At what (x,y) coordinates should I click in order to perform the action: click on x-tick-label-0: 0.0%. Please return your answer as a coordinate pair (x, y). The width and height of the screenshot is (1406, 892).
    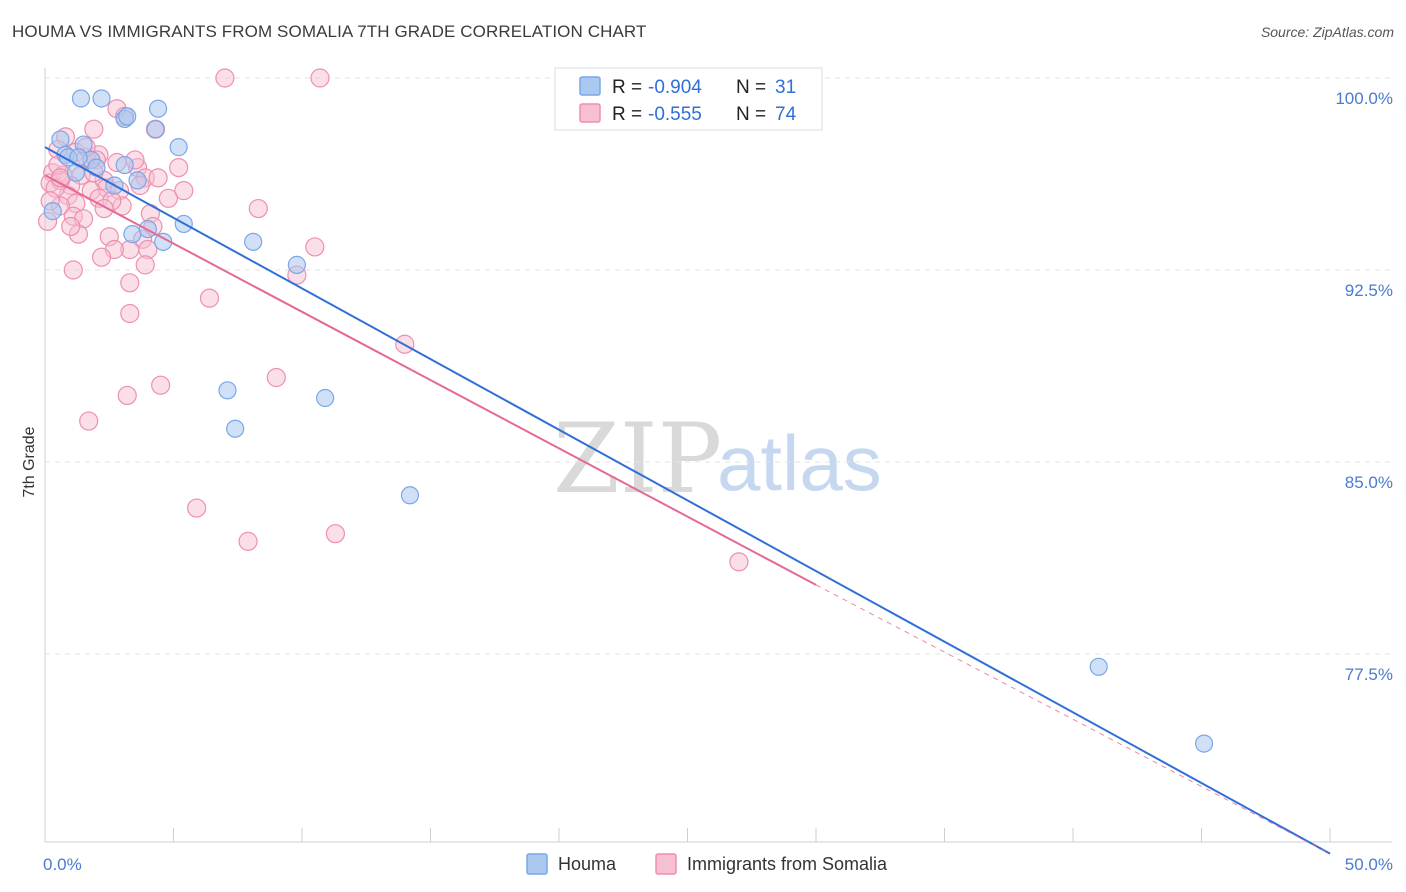
    Looking at the image, I should click on (62, 864).